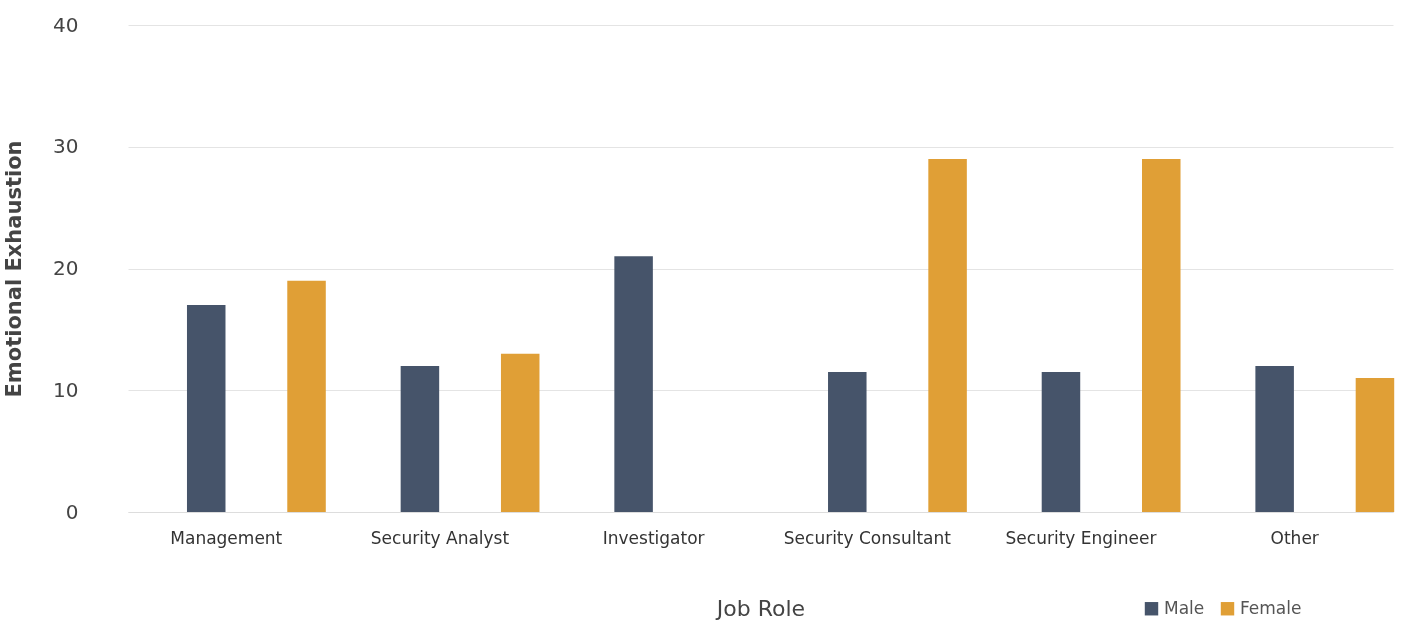 The height and width of the screenshot is (635, 1403). What do you see at coordinates (867, 537) in the screenshot?
I see `x-tick-label: Security Consultant` at bounding box center [867, 537].